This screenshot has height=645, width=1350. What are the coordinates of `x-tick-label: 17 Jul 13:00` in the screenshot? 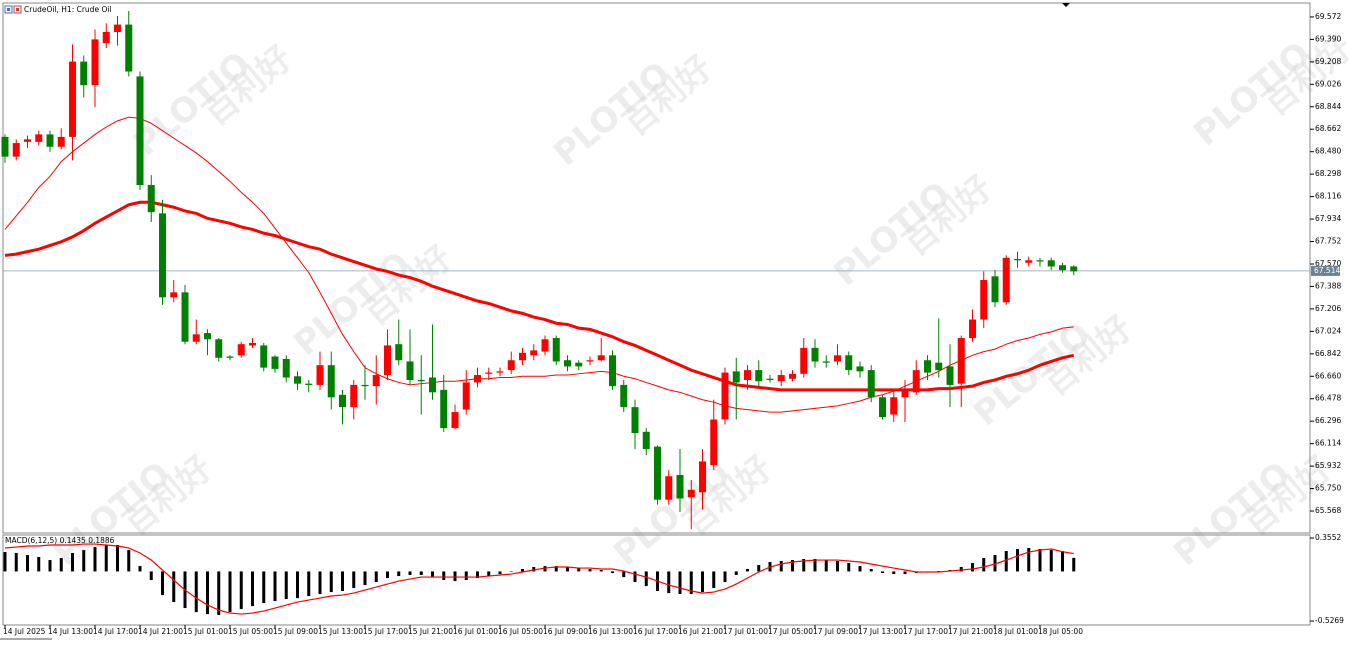 It's located at (880, 631).